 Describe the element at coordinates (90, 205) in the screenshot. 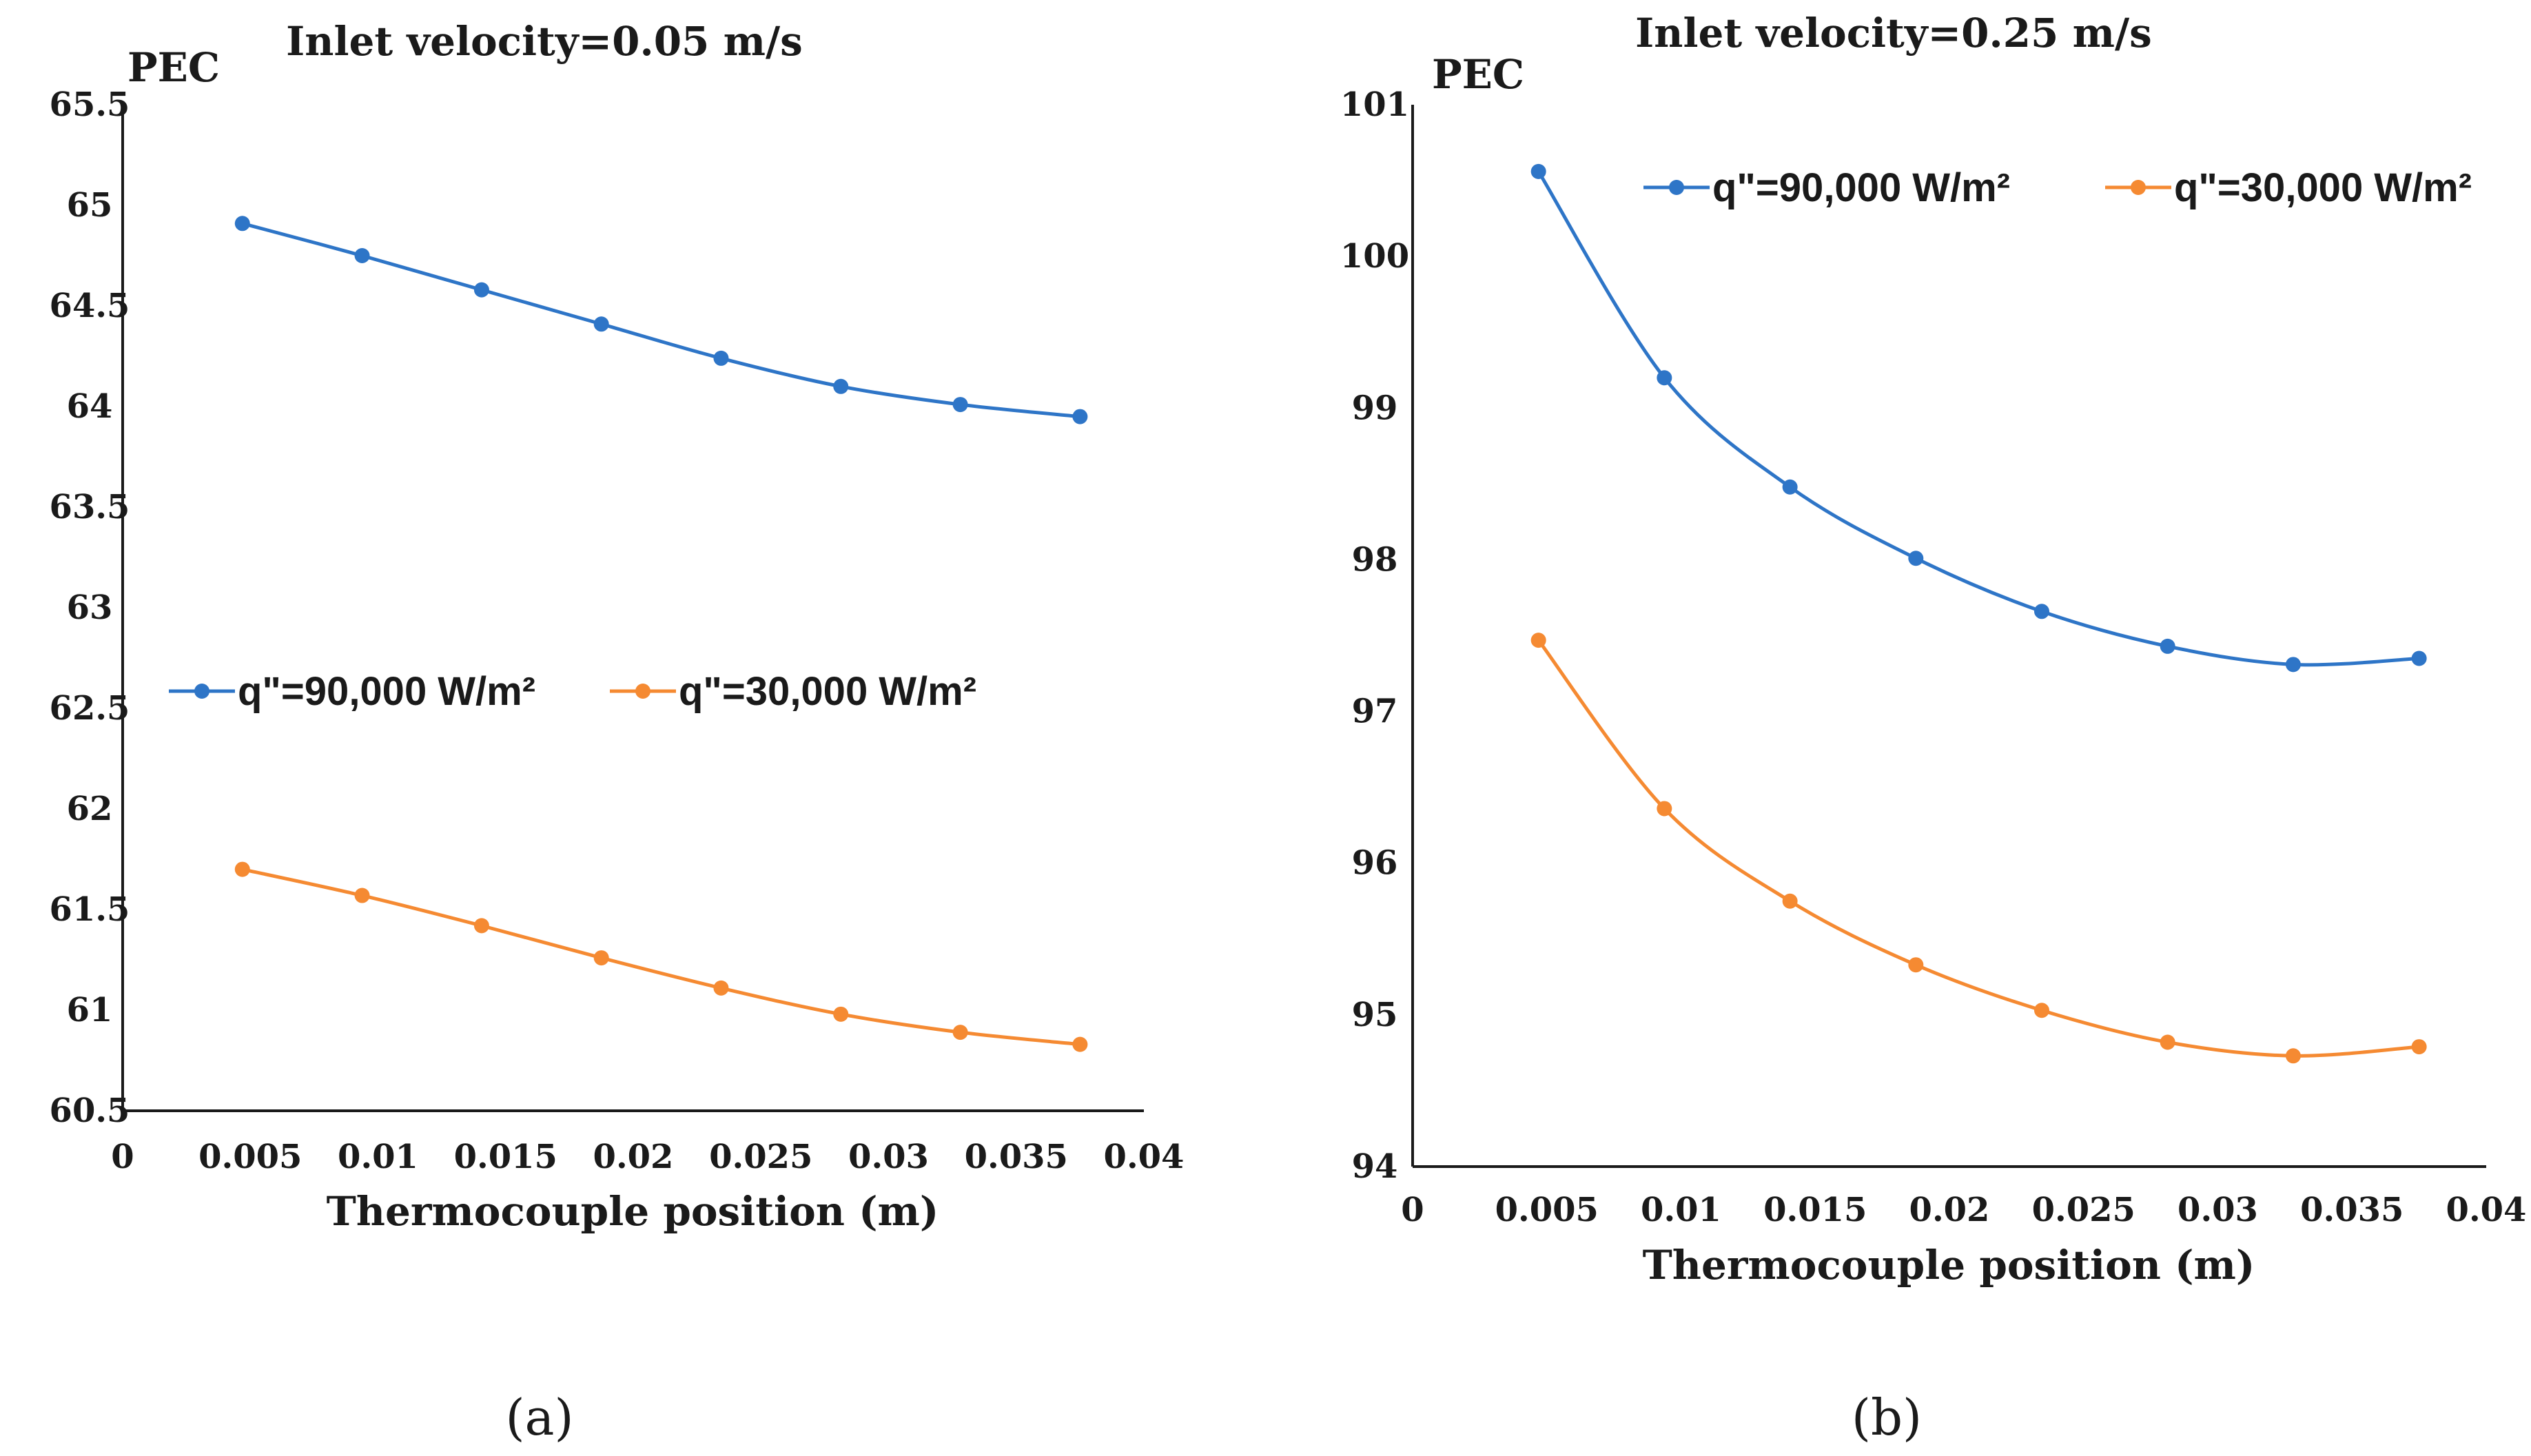

I see `chart-a-y-tick-label: 65` at that location.